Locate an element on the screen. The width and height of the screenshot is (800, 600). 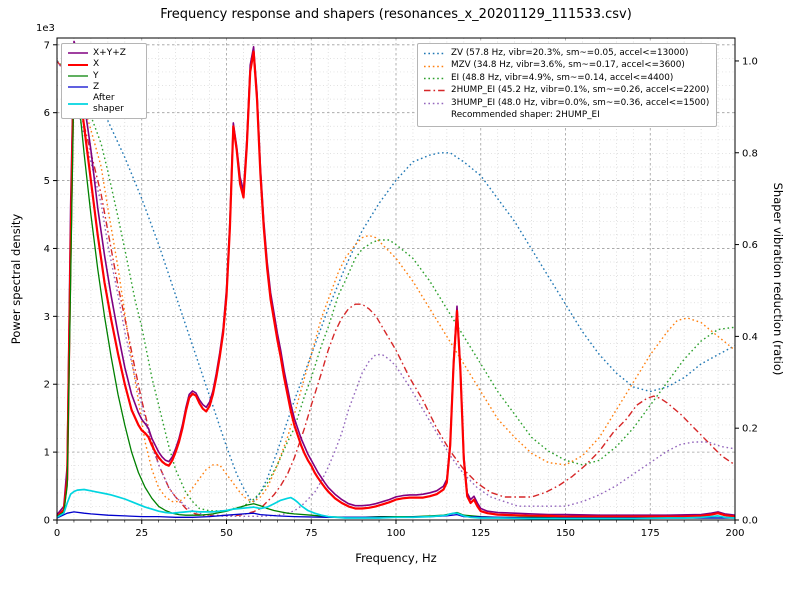
y-axis-label-left: Power spectral density is located at coordinates (16, 279).